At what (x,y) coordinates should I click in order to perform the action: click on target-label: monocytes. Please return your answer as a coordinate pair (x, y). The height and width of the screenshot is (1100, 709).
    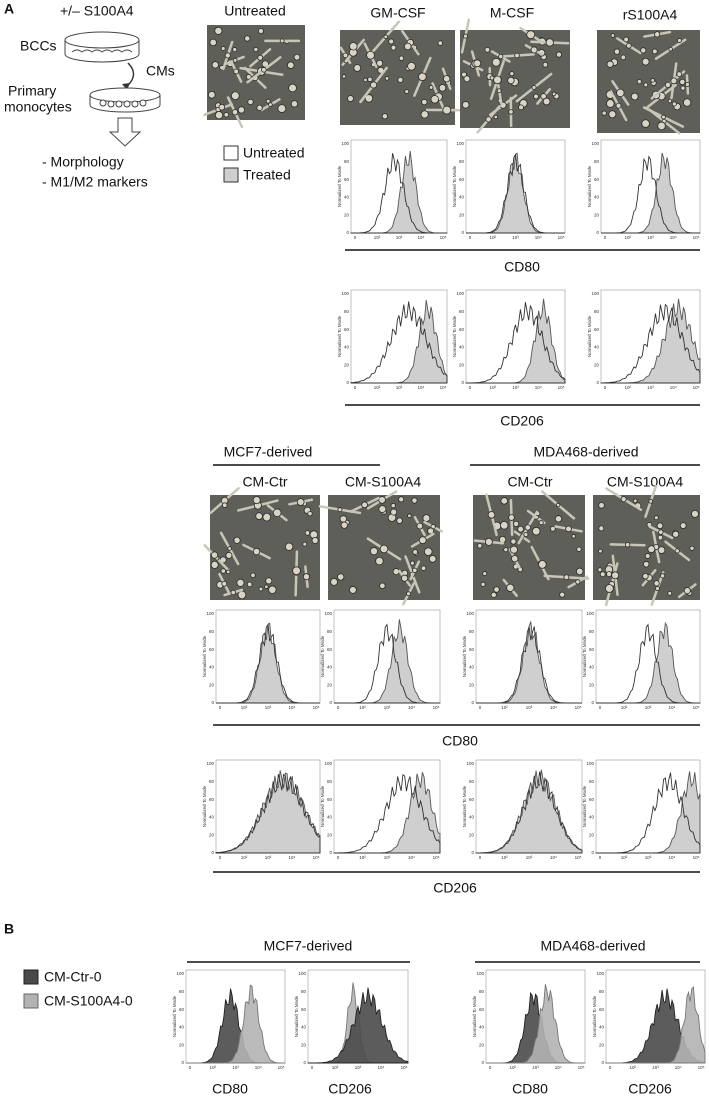
    Looking at the image, I should click on (38, 107).